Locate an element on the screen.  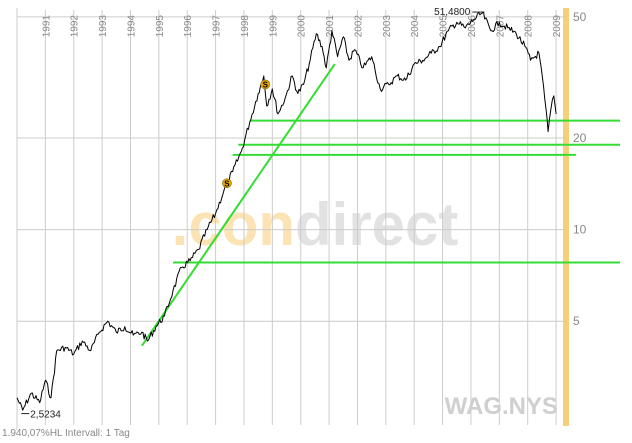
x-tick-label: 2008 is located at coordinates (529, 26).